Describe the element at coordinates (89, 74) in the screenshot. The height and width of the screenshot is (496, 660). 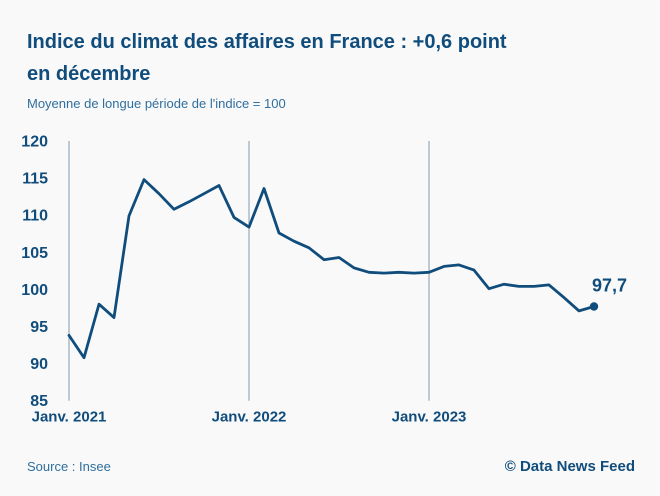
I see `page-title-line2: en décembre` at that location.